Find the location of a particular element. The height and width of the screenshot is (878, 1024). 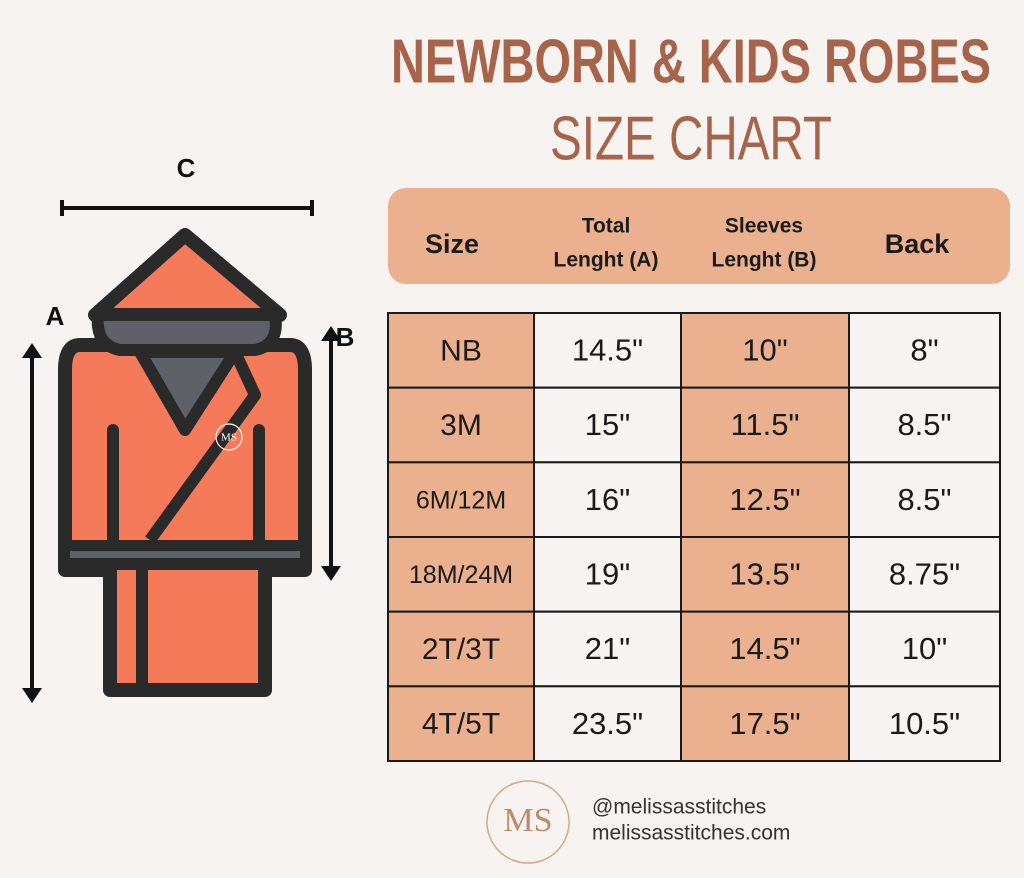

column-header: Total is located at coordinates (606, 226).